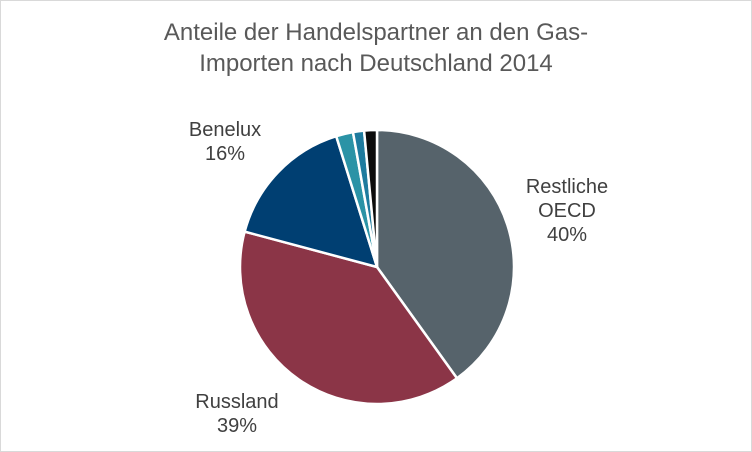 Image resolution: width=752 pixels, height=452 pixels. Describe the element at coordinates (225, 130) in the screenshot. I see `label-benelux-name: Benelux` at that location.